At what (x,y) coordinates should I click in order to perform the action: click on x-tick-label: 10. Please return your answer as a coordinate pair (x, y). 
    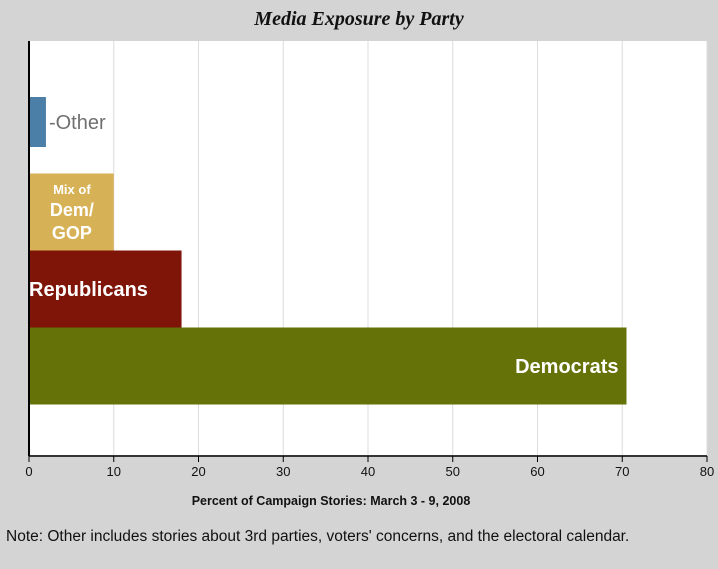
    Looking at the image, I should click on (114, 471).